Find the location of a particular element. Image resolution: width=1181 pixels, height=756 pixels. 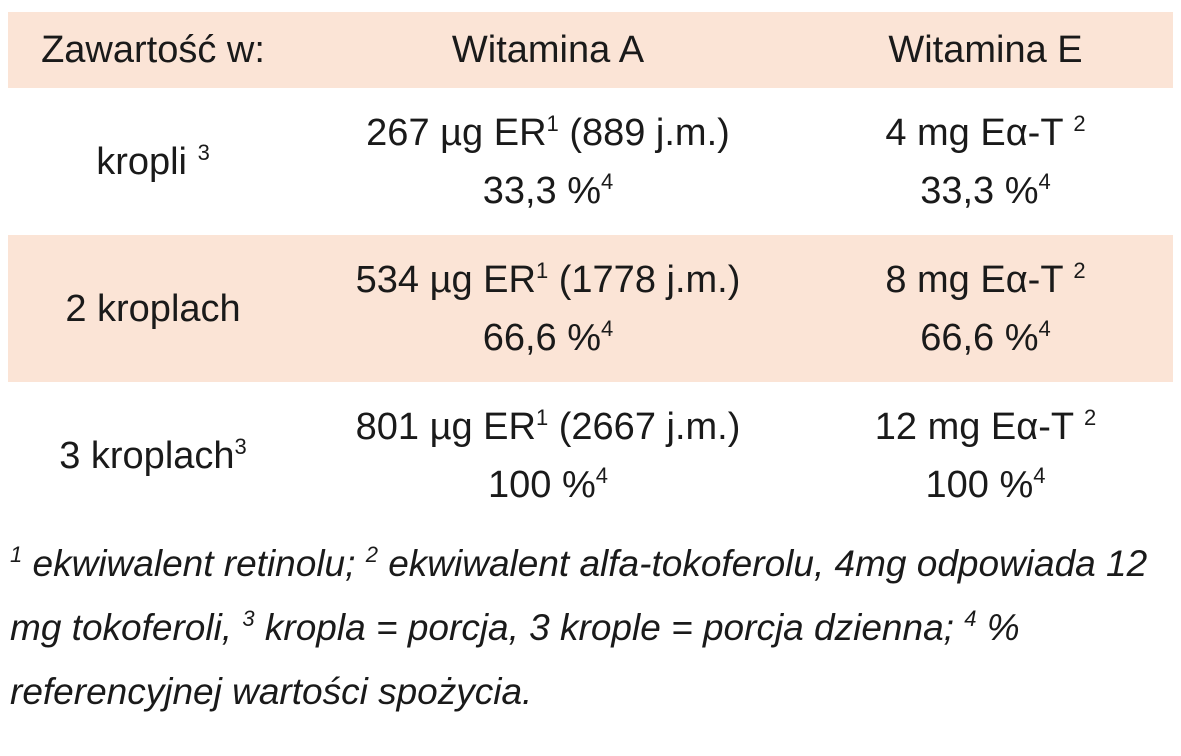

footnote-text: ekwiwalent retinolu; is located at coordinates (189, 563).